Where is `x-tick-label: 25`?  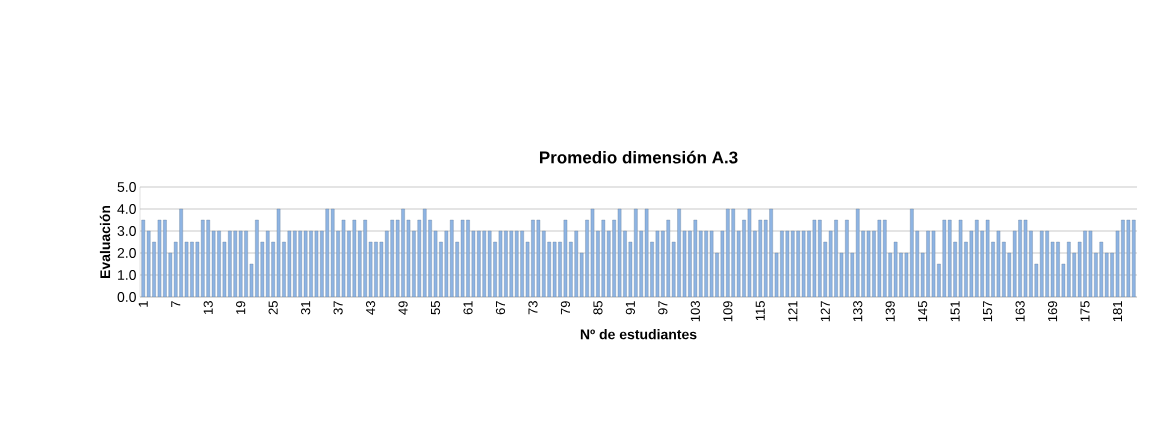 x-tick-label: 25 is located at coordinates (273, 308).